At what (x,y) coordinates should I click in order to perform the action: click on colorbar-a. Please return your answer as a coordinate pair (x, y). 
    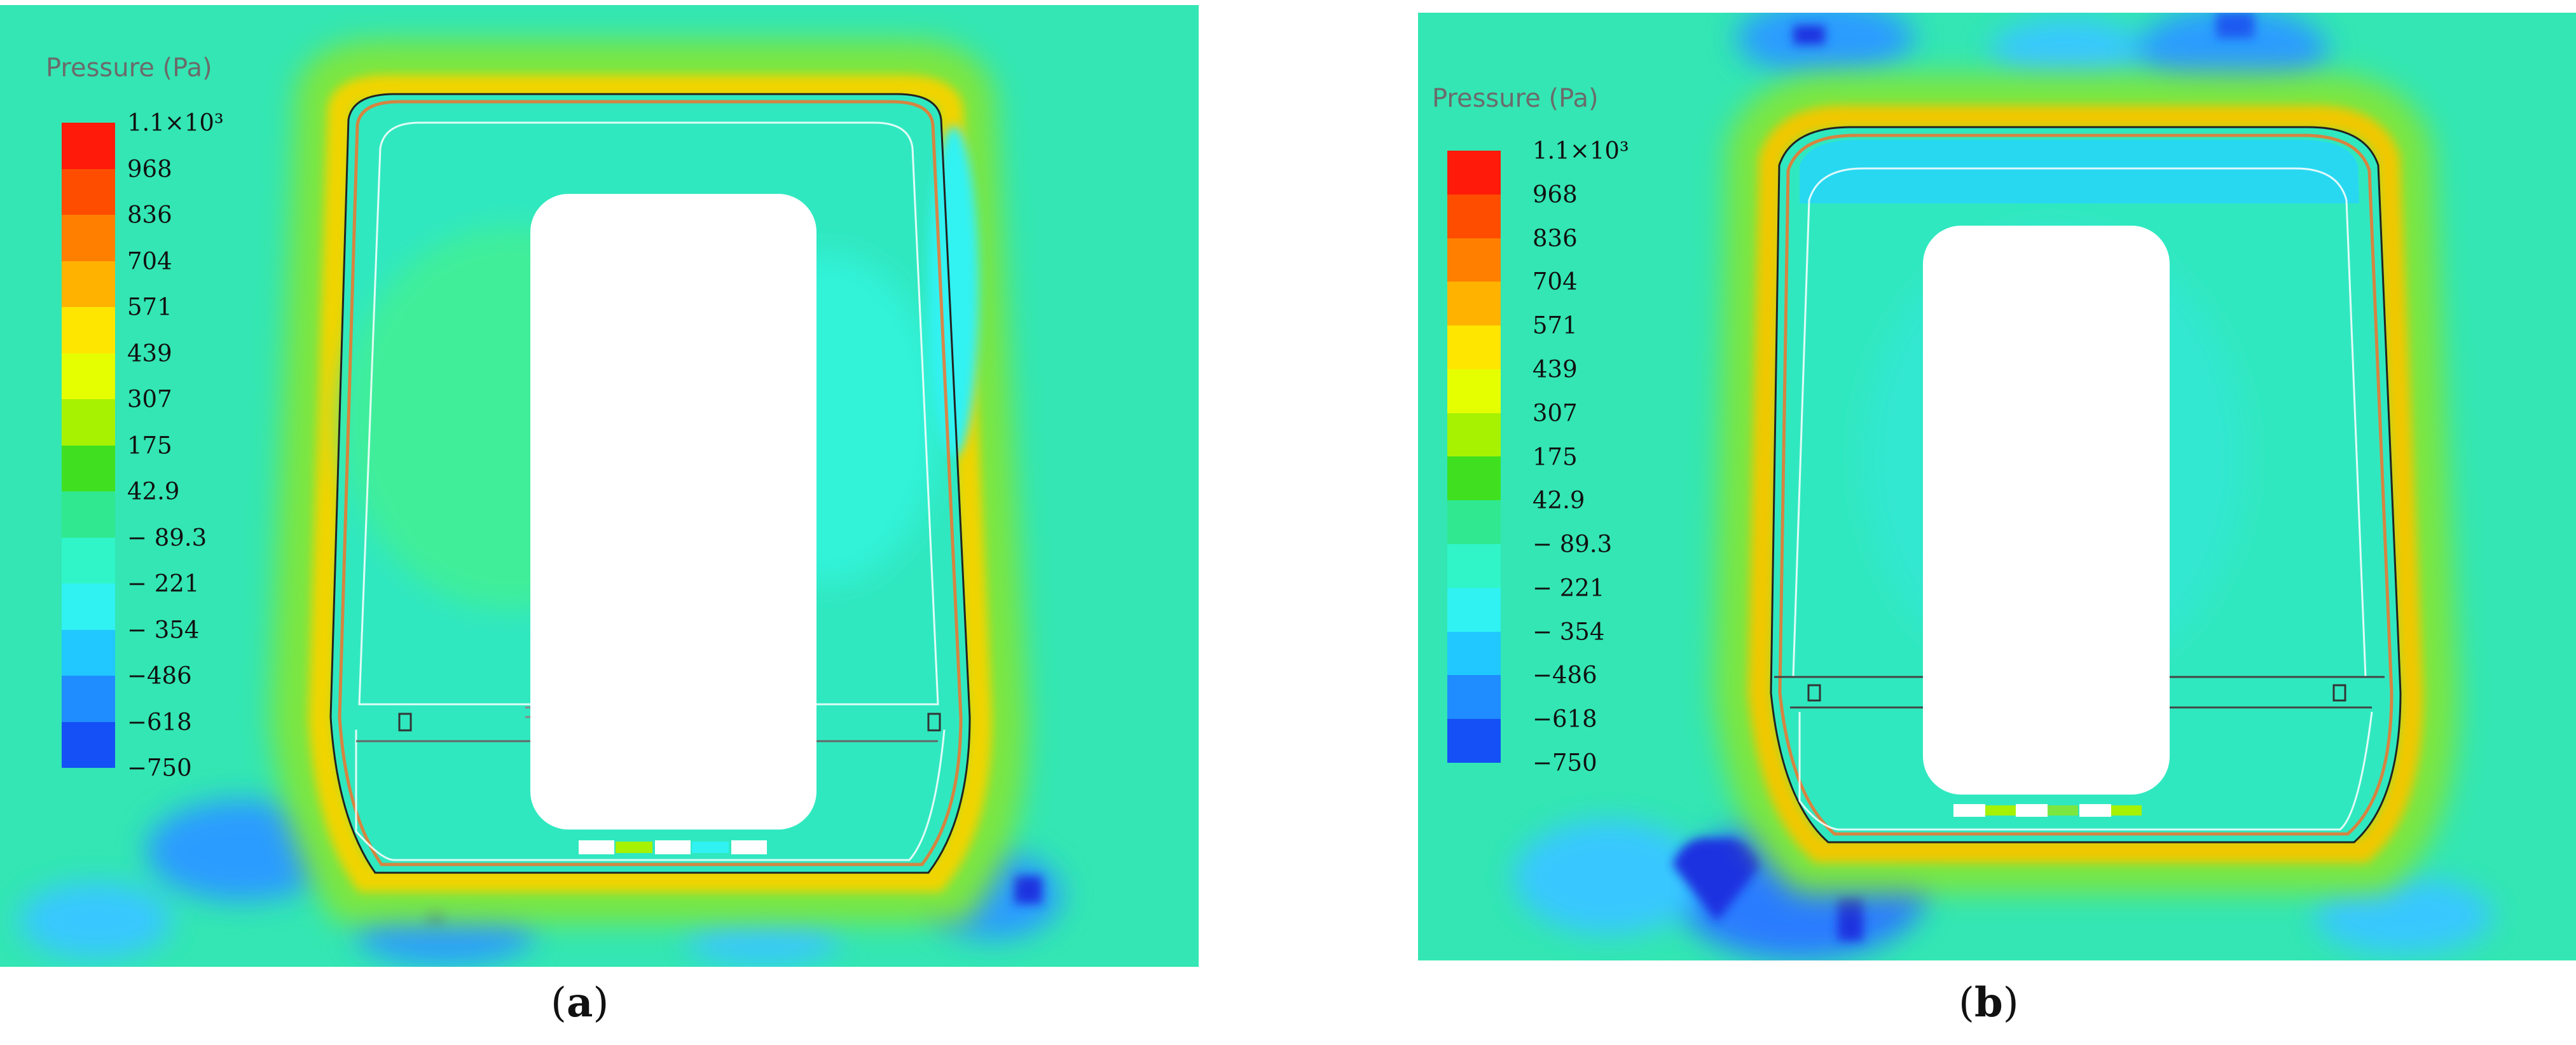
    Looking at the image, I should click on (88, 445).